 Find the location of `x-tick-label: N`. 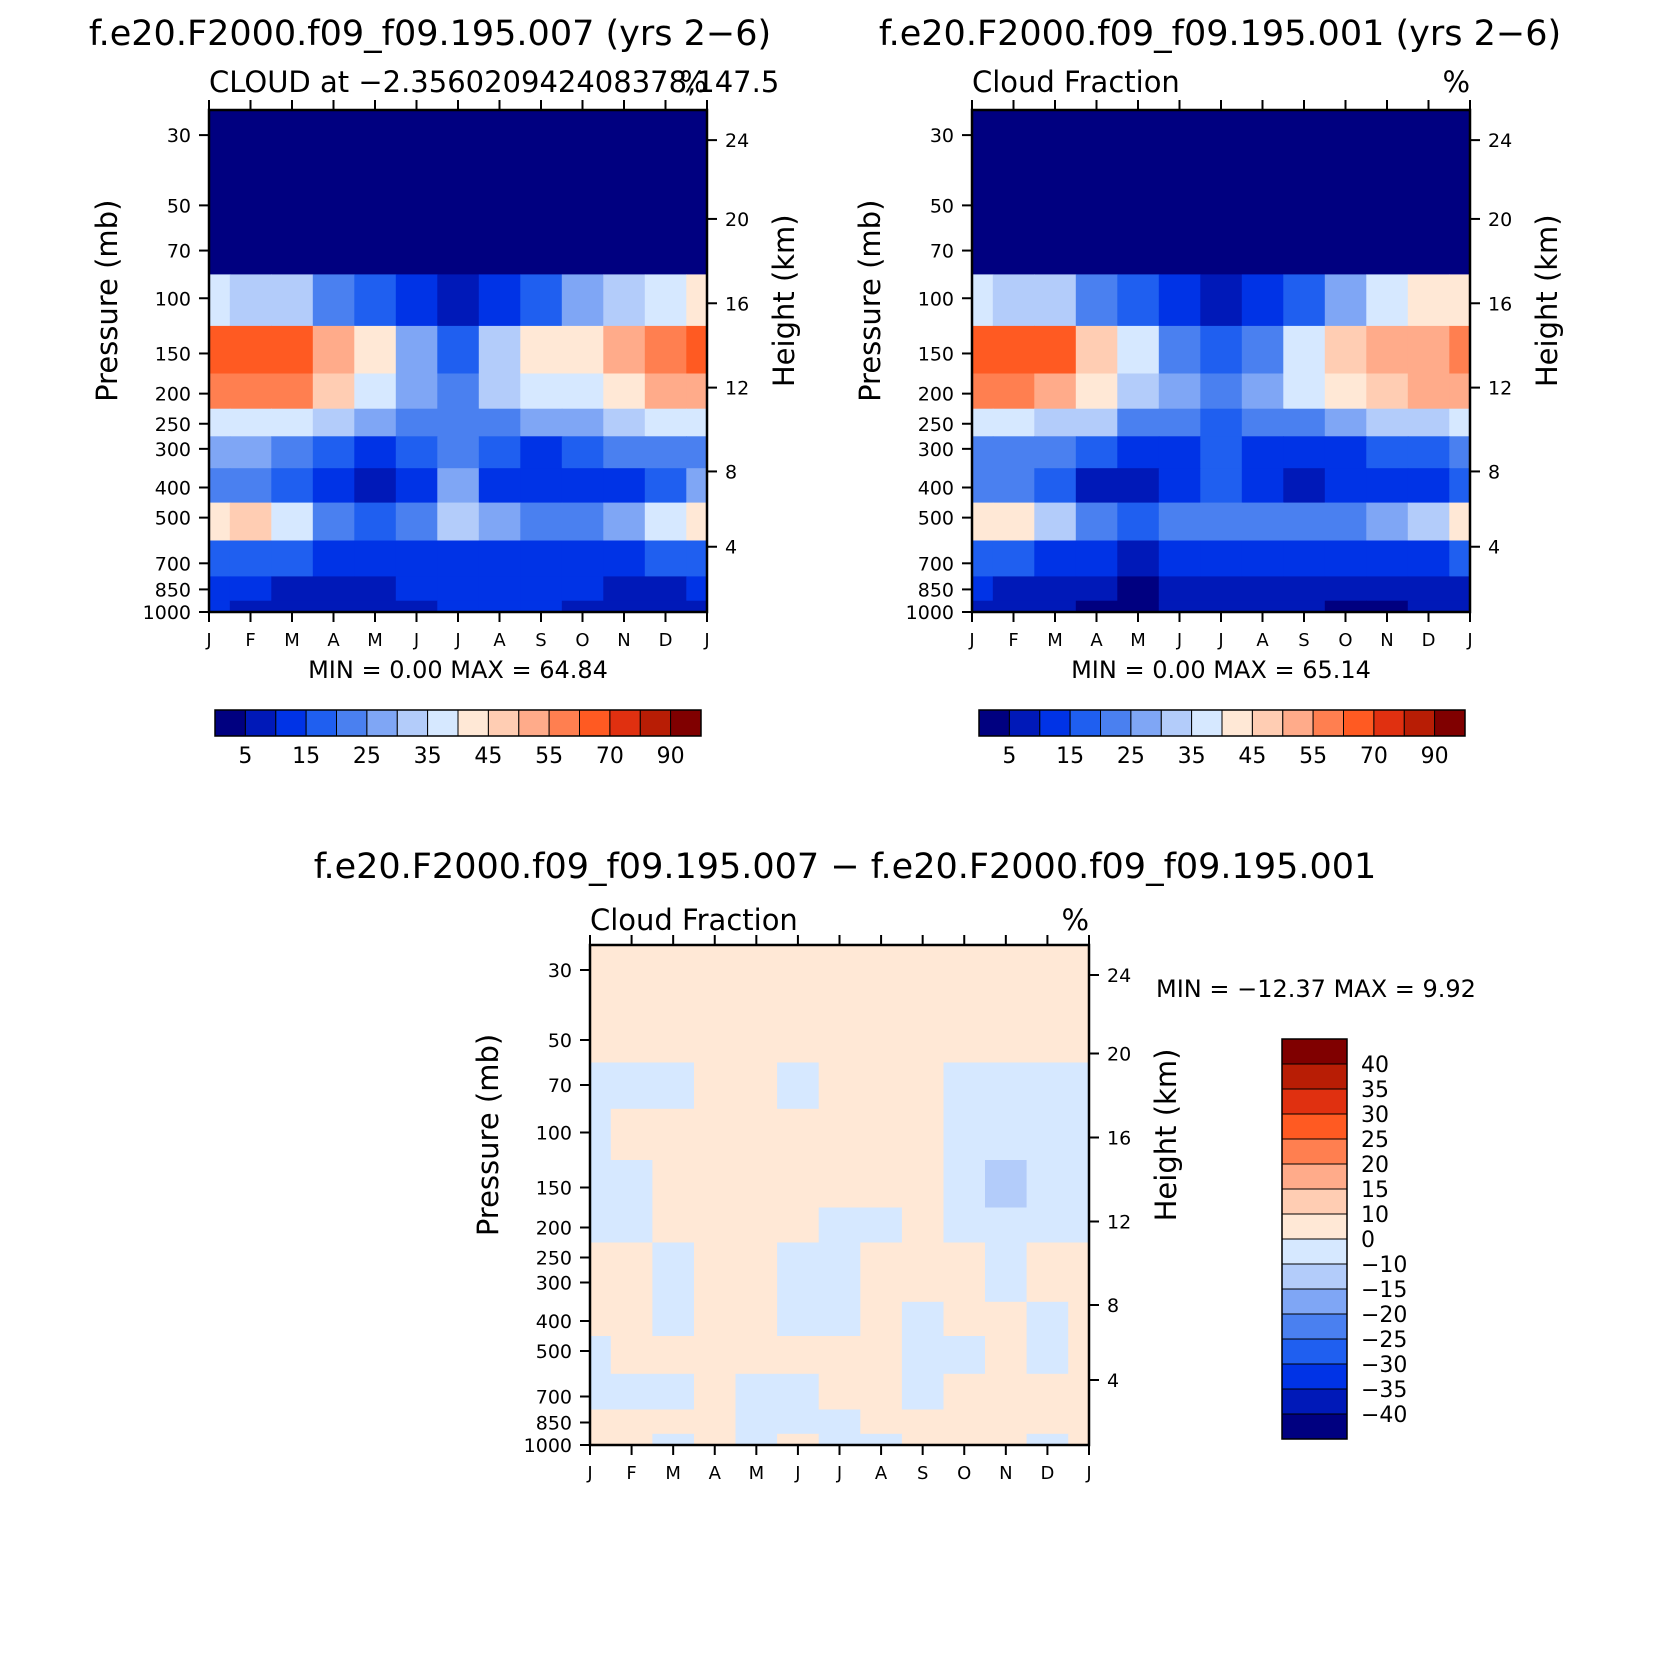

x-tick-label: N is located at coordinates (1005, 1473).